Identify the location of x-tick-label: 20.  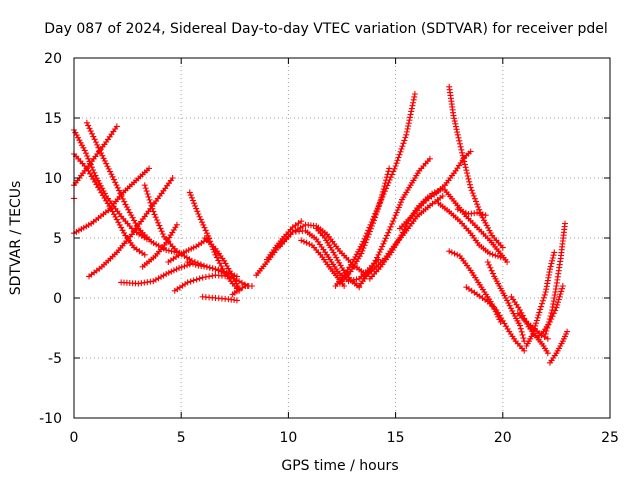
(503, 438).